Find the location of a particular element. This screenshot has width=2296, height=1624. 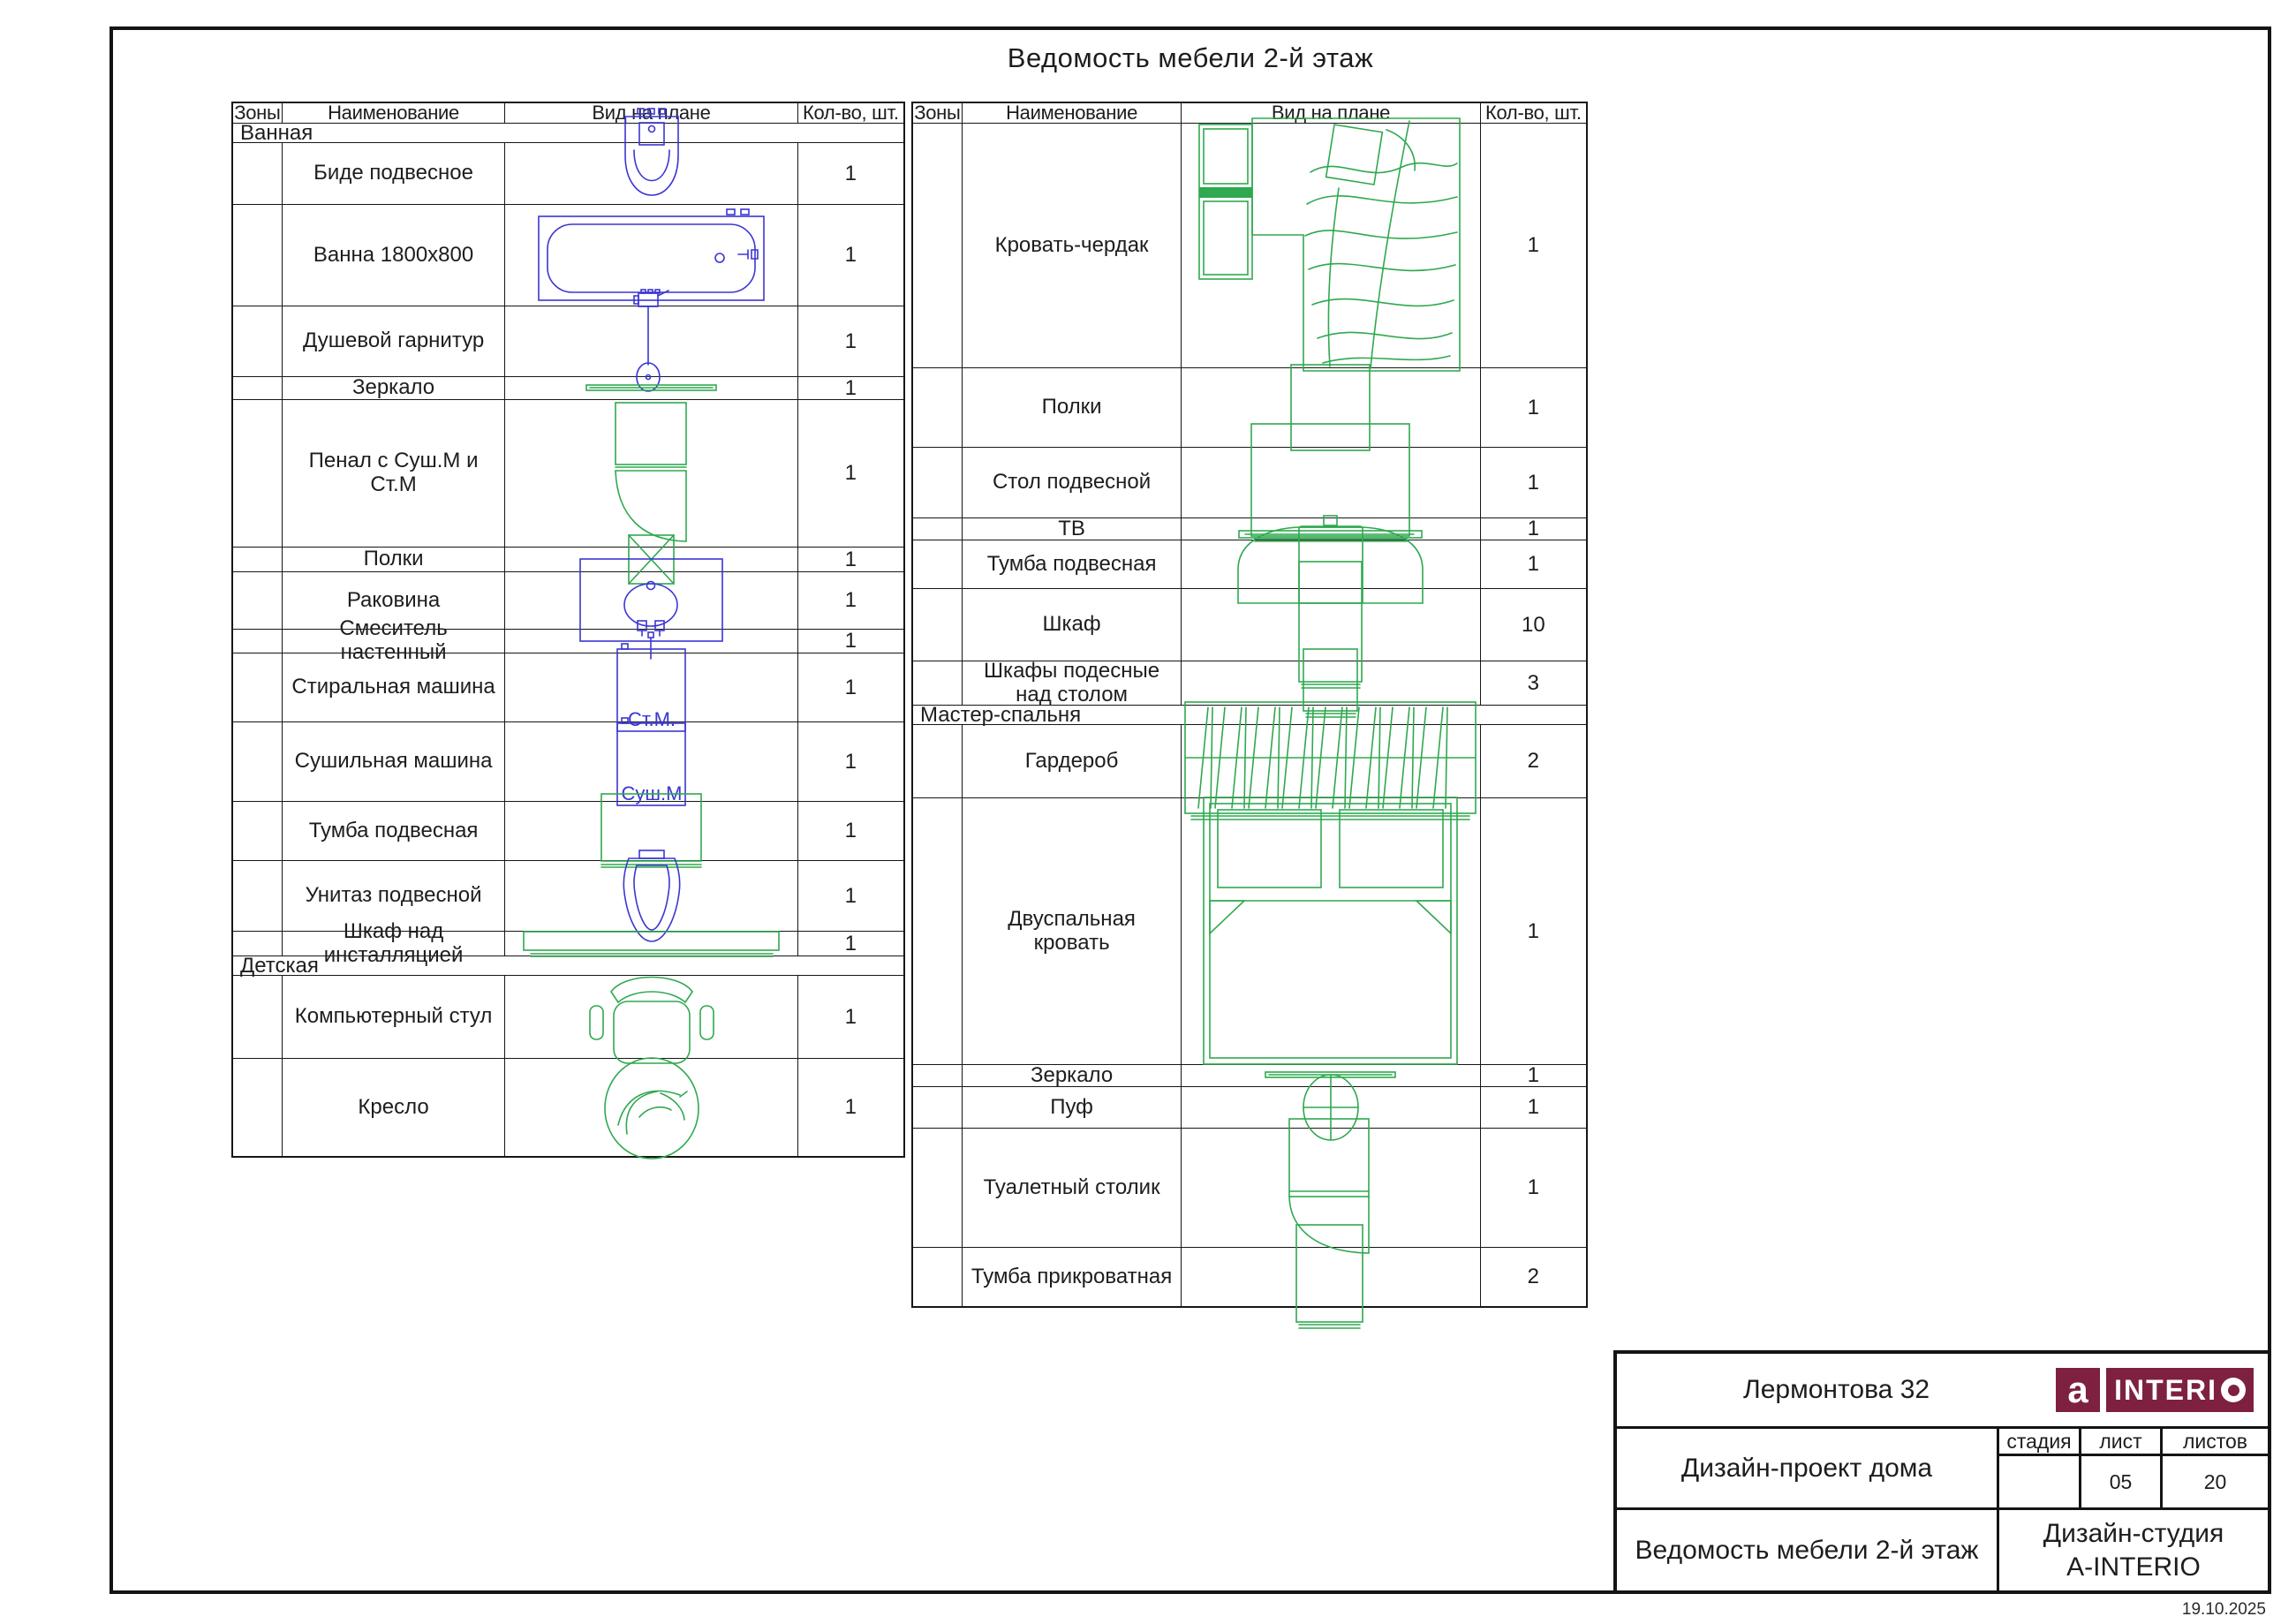

document-name: Ведомость мебели 2-й этаж is located at coordinates (1808, 1550).